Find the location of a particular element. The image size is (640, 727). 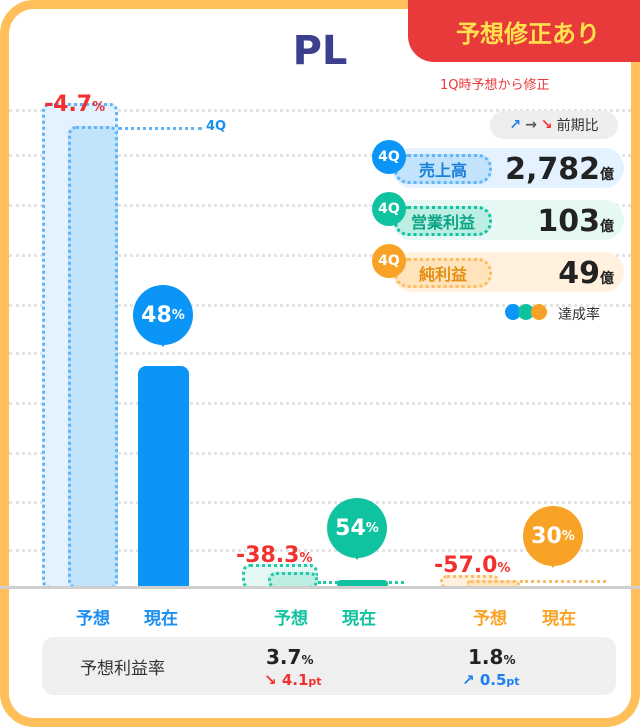

op-revision: -38.3% is located at coordinates (274, 555).